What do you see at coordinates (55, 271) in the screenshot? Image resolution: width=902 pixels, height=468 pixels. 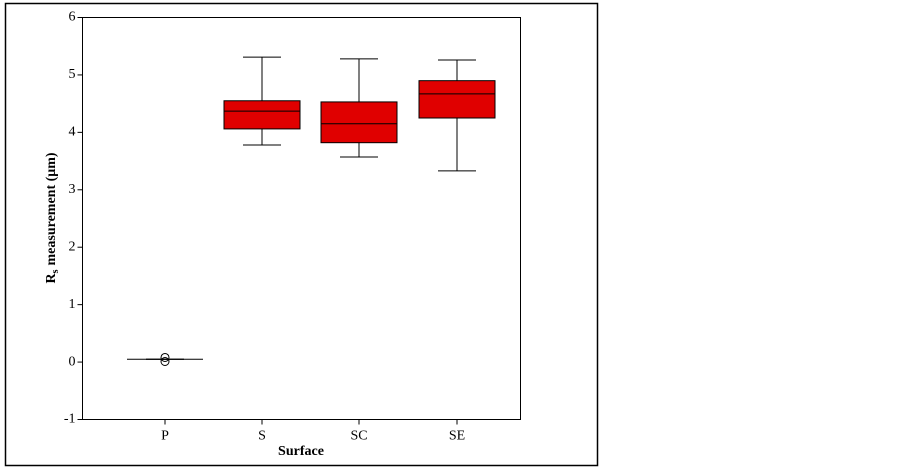 I see `y-axis-title-subscript: s` at bounding box center [55, 271].